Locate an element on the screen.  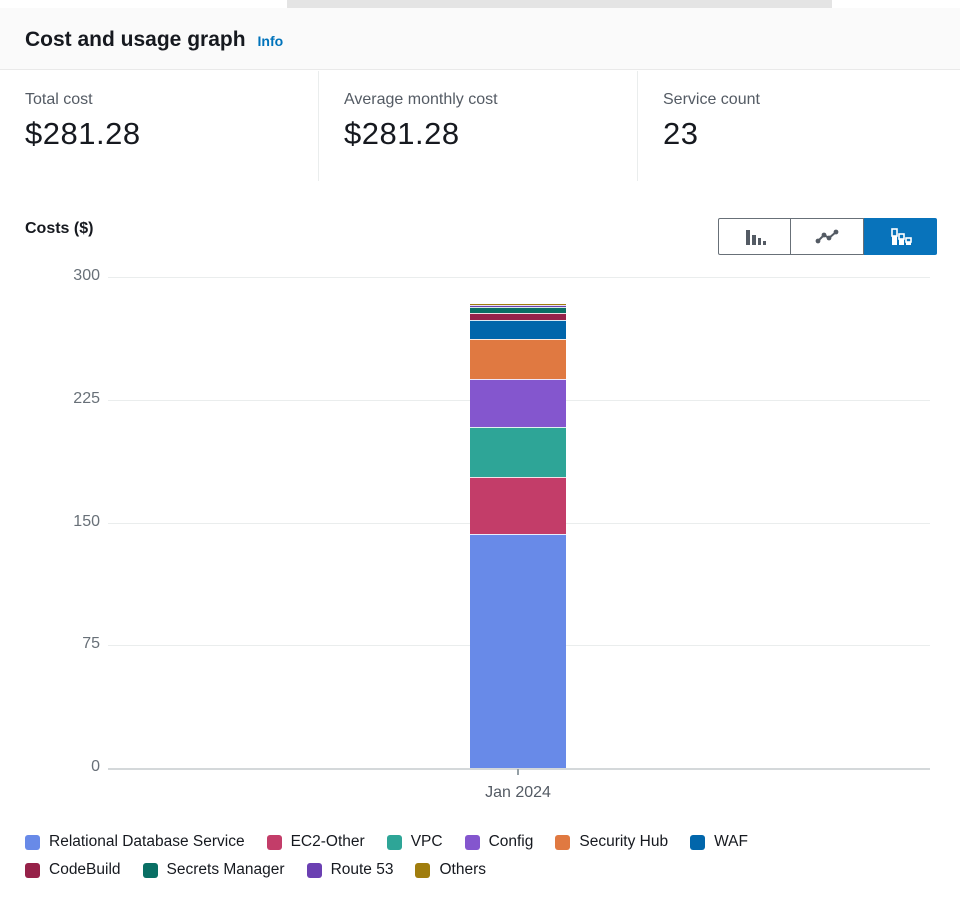
bar-chart-icon is located at coordinates (755, 237).